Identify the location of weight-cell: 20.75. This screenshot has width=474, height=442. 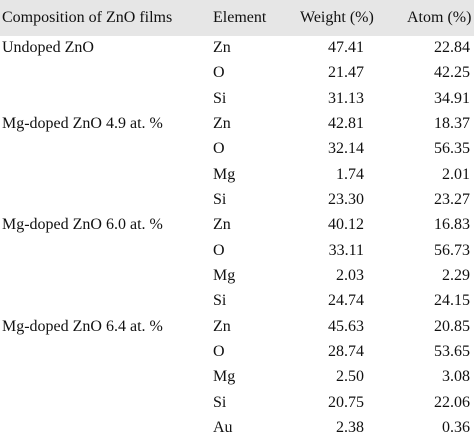
(346, 402).